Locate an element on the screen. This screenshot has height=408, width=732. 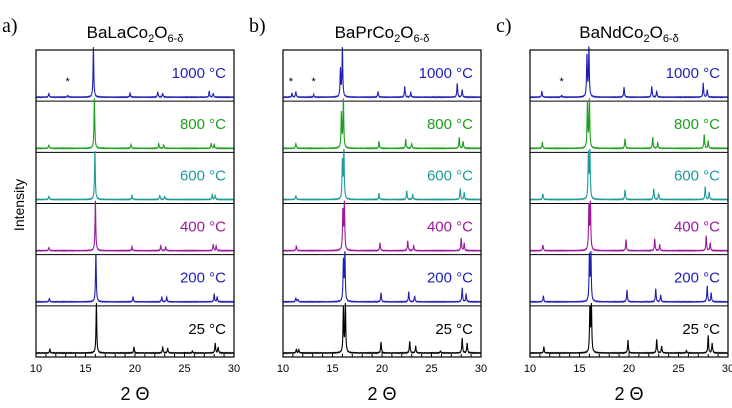
panel-title: BaLaCo2O6-δ is located at coordinates (135, 34).